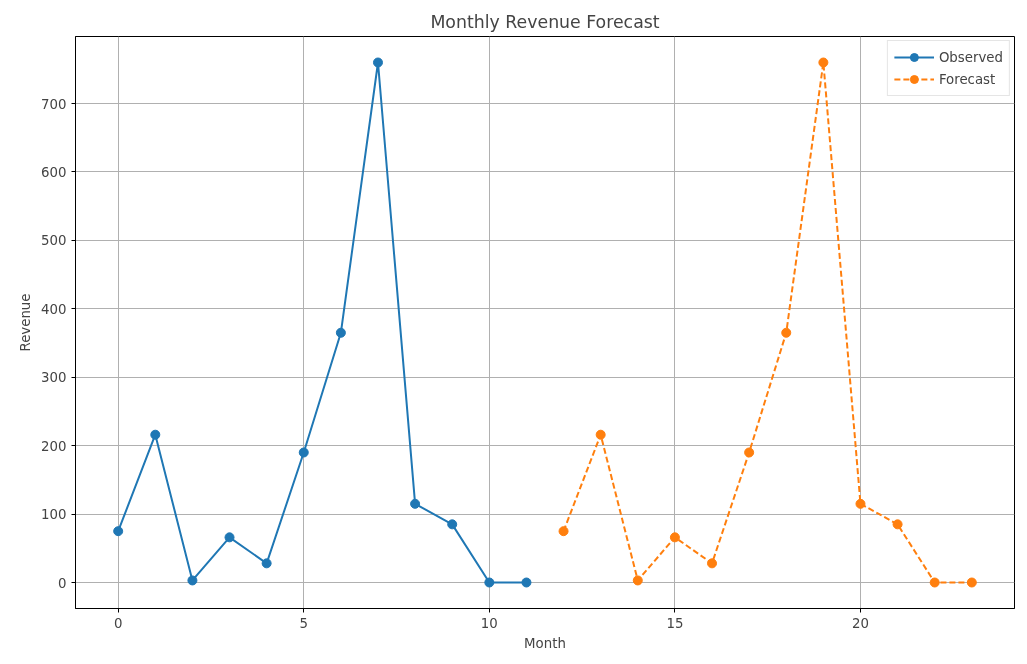 The height and width of the screenshot is (664, 1027). I want to click on x-tick-label: 5, so click(303, 623).